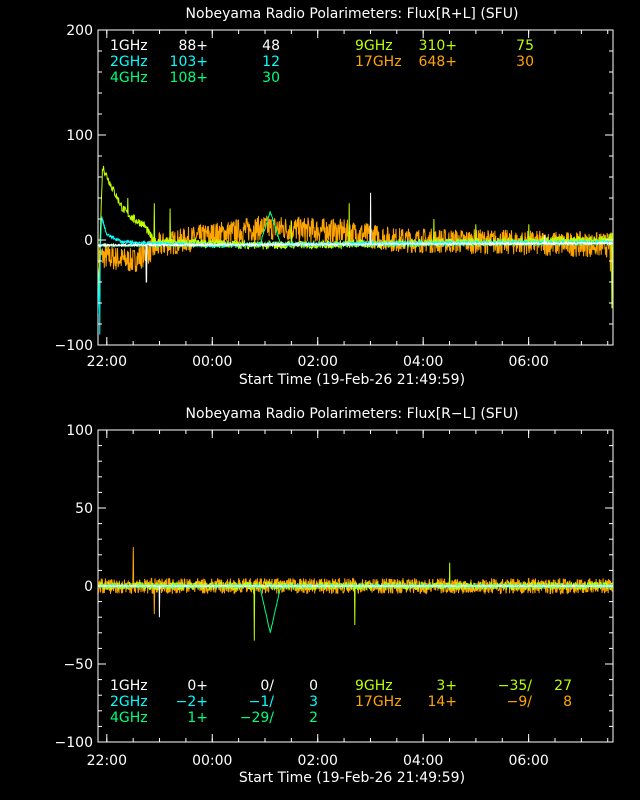 Image resolution: width=640 pixels, height=800 pixels. What do you see at coordinates (515, 686) in the screenshot?
I see `legend-value-b: −35/` at bounding box center [515, 686].